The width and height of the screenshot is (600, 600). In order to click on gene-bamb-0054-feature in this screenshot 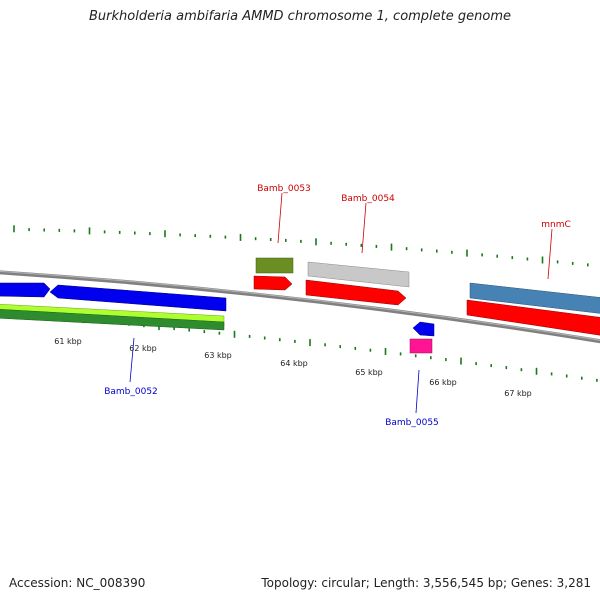, I will do `click(358, 274)`.